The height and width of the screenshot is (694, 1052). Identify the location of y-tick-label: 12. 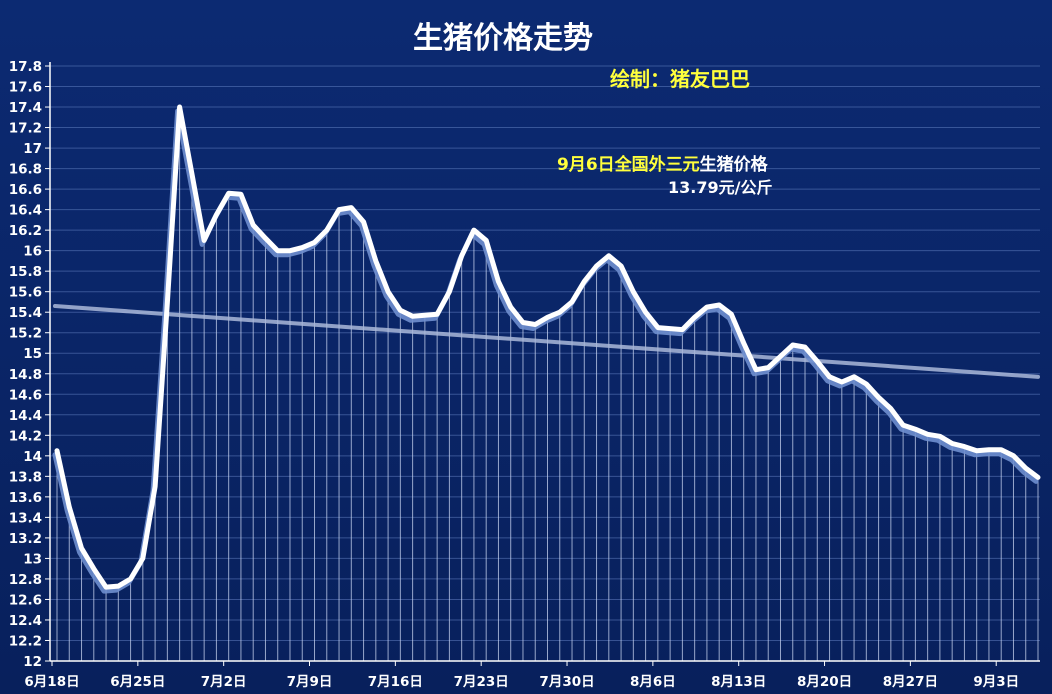
(32, 662).